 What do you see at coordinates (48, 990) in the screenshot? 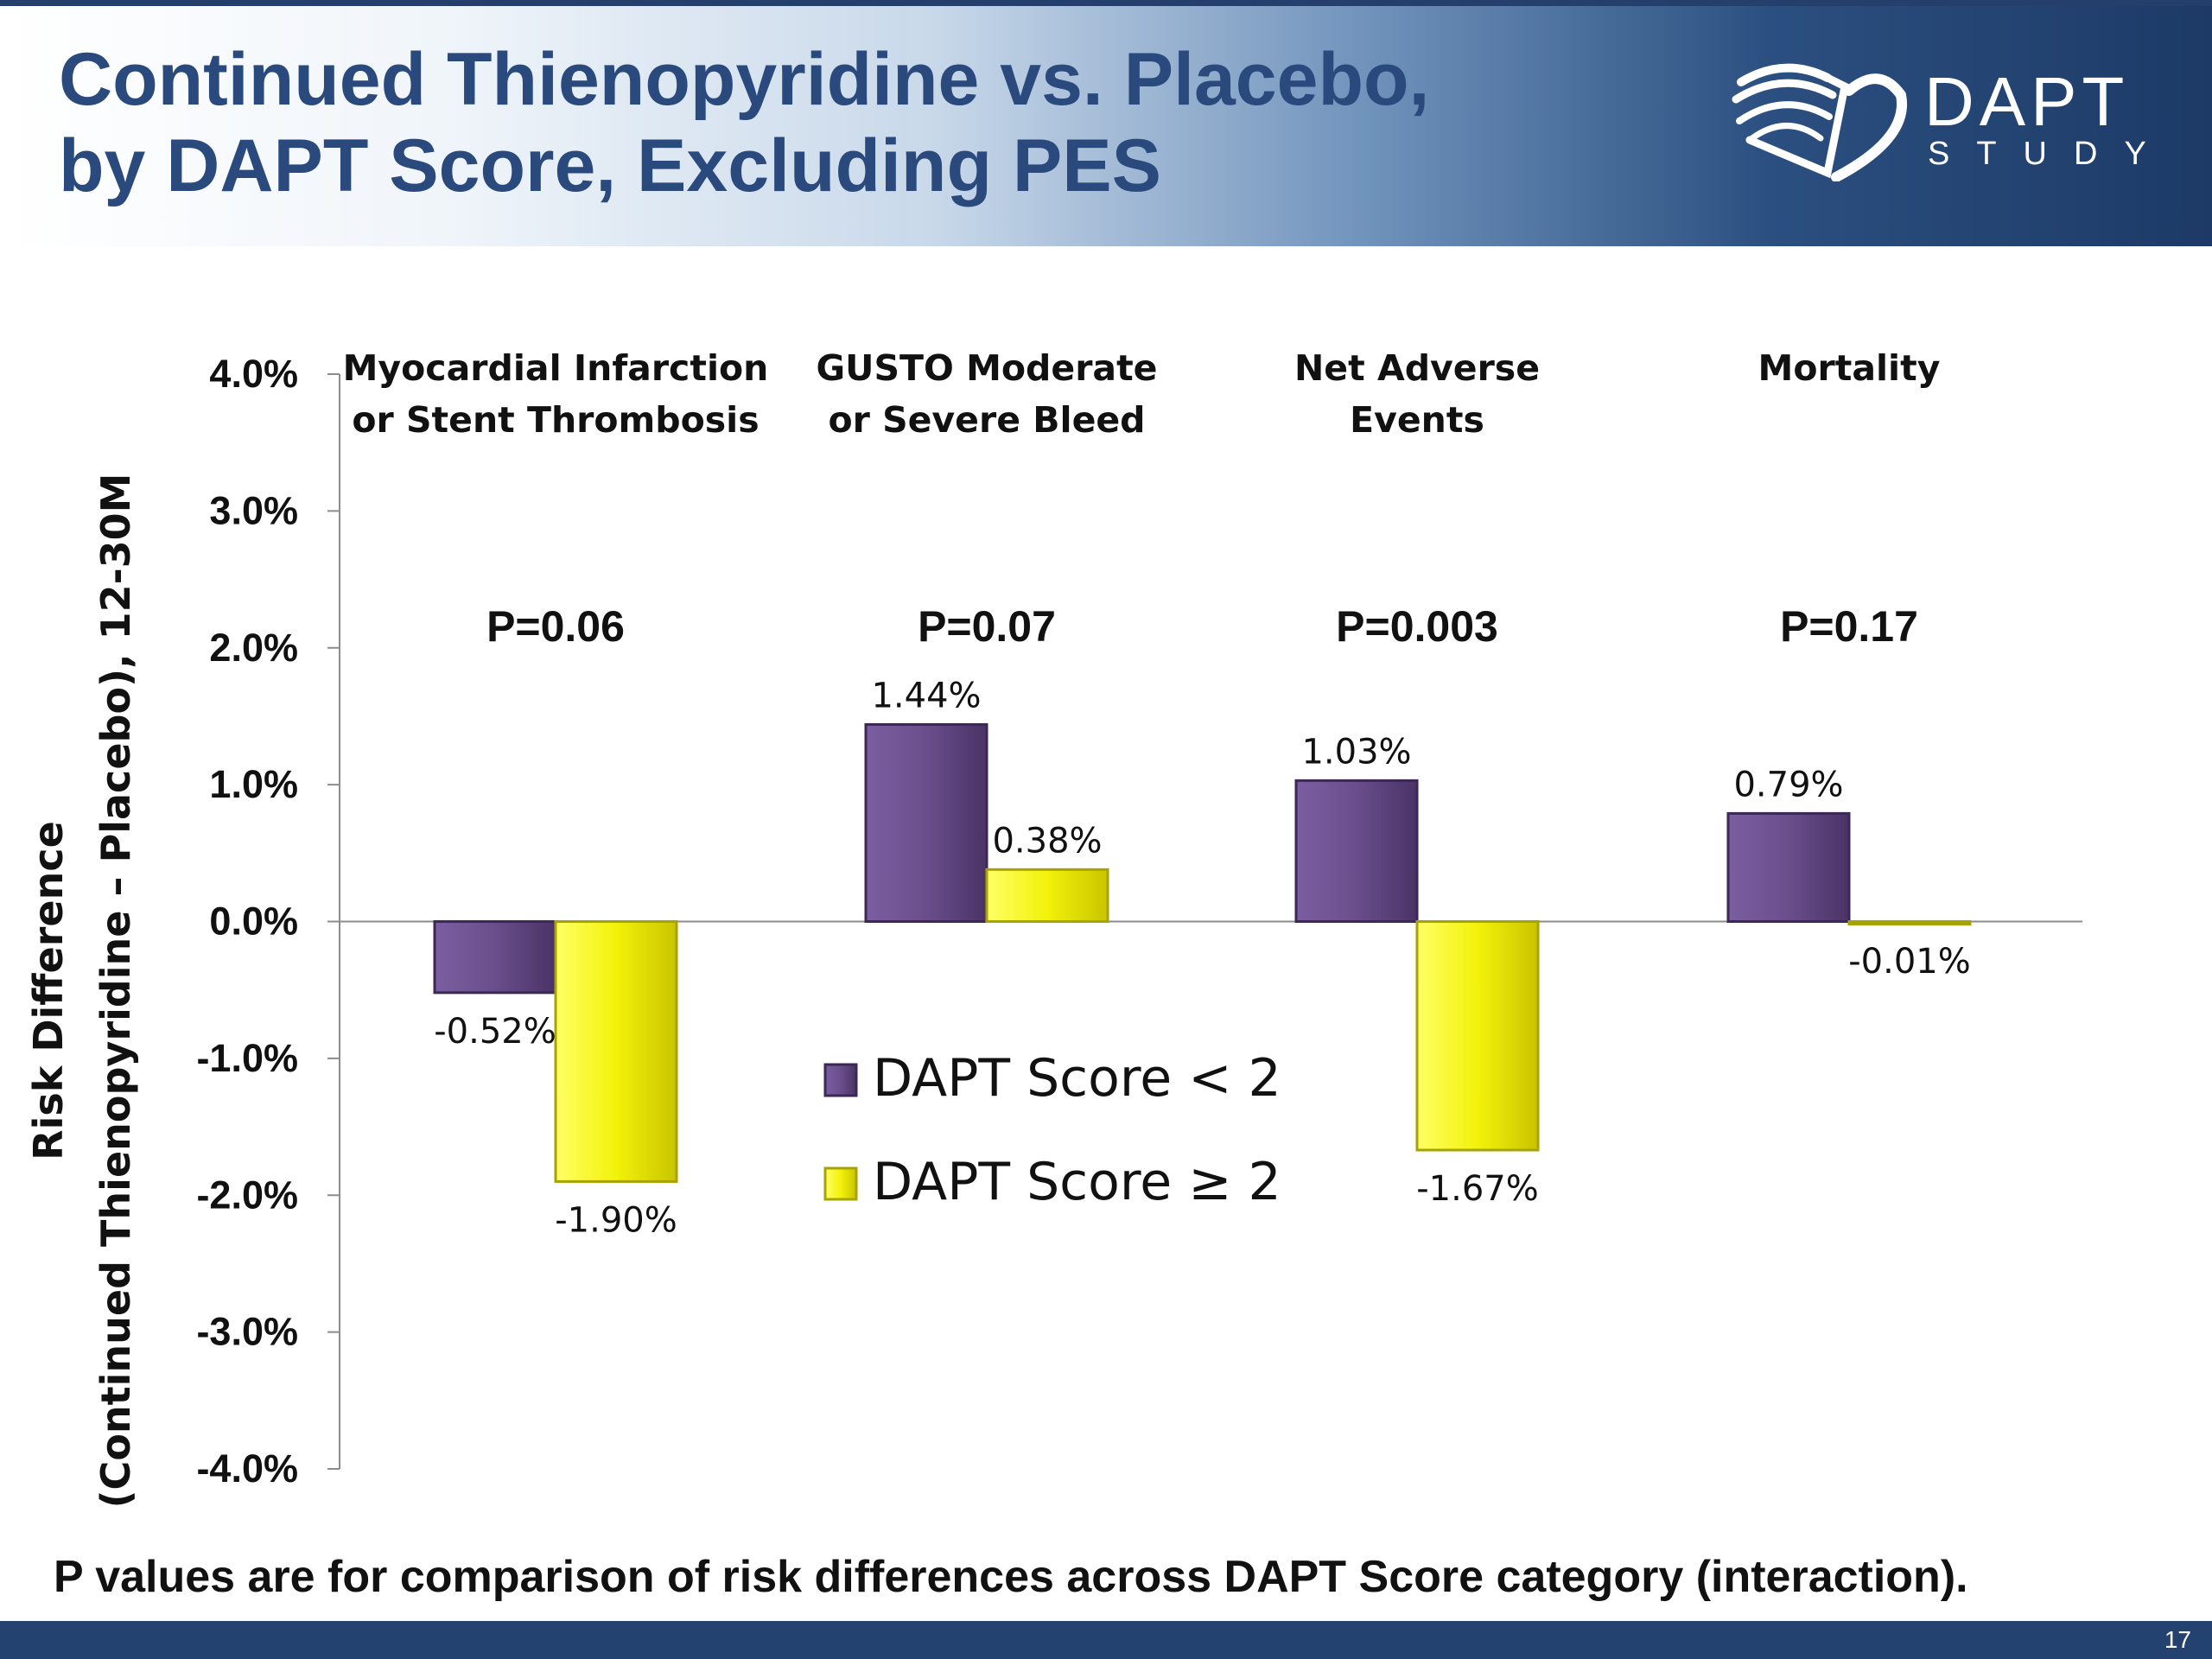
I see `y-axis-title-line1: Risk Difference` at bounding box center [48, 990].